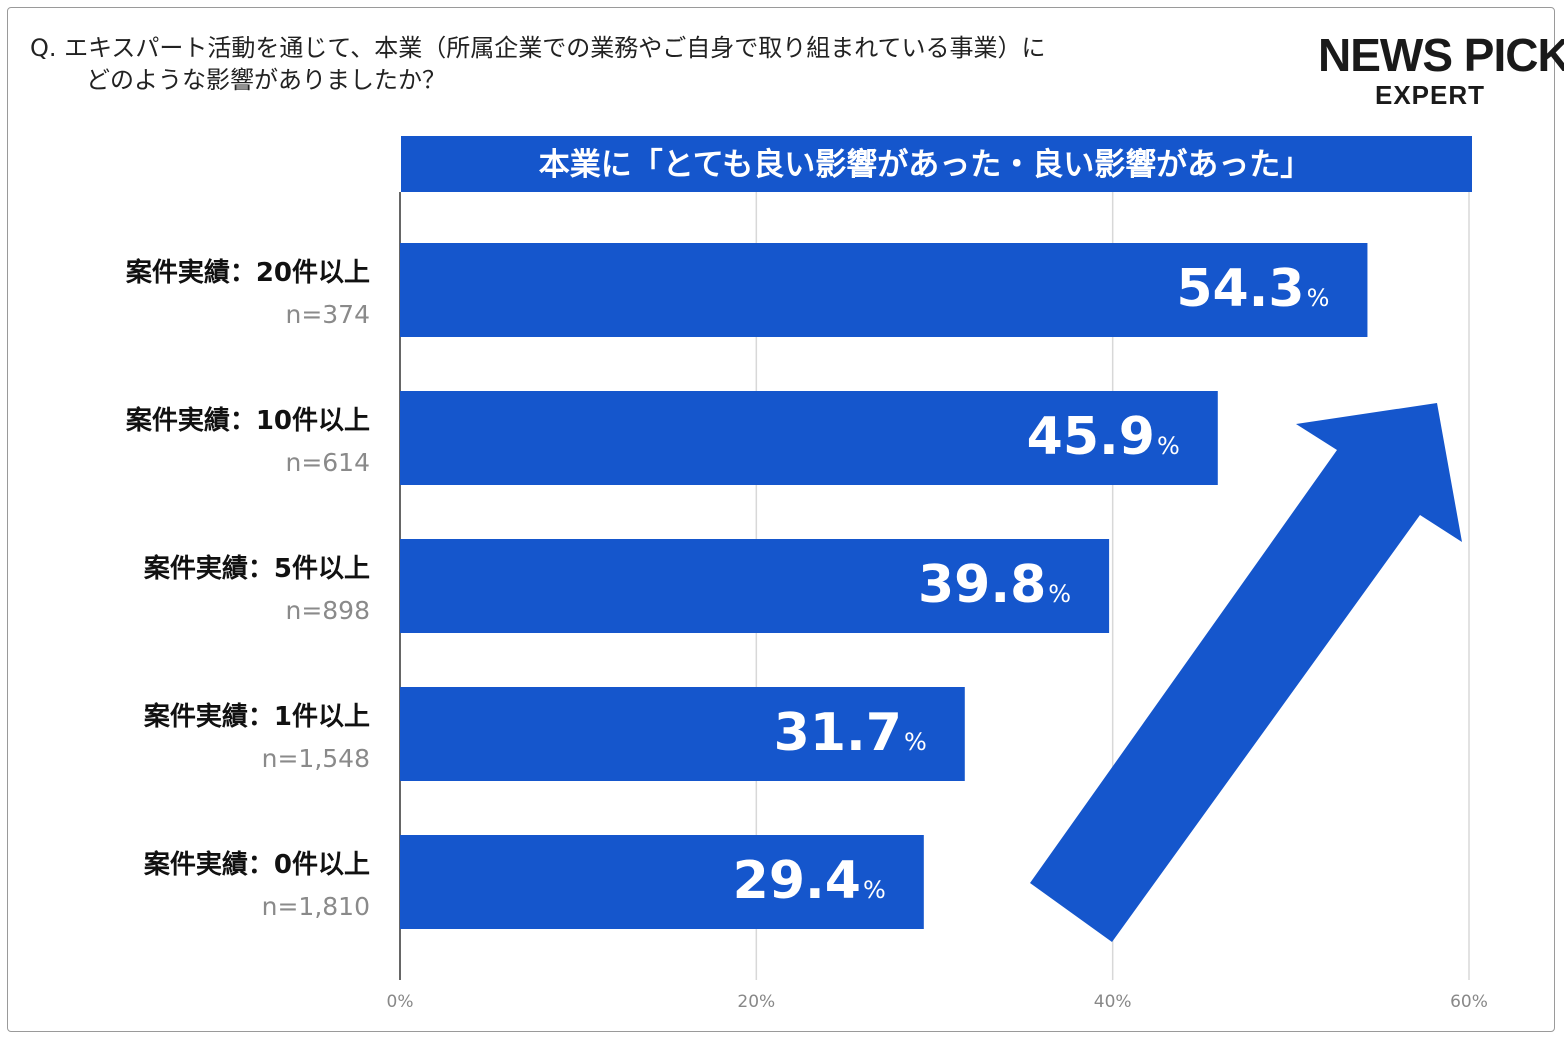  I want to click on category-label: 案件実績：20件以上, so click(247, 272).